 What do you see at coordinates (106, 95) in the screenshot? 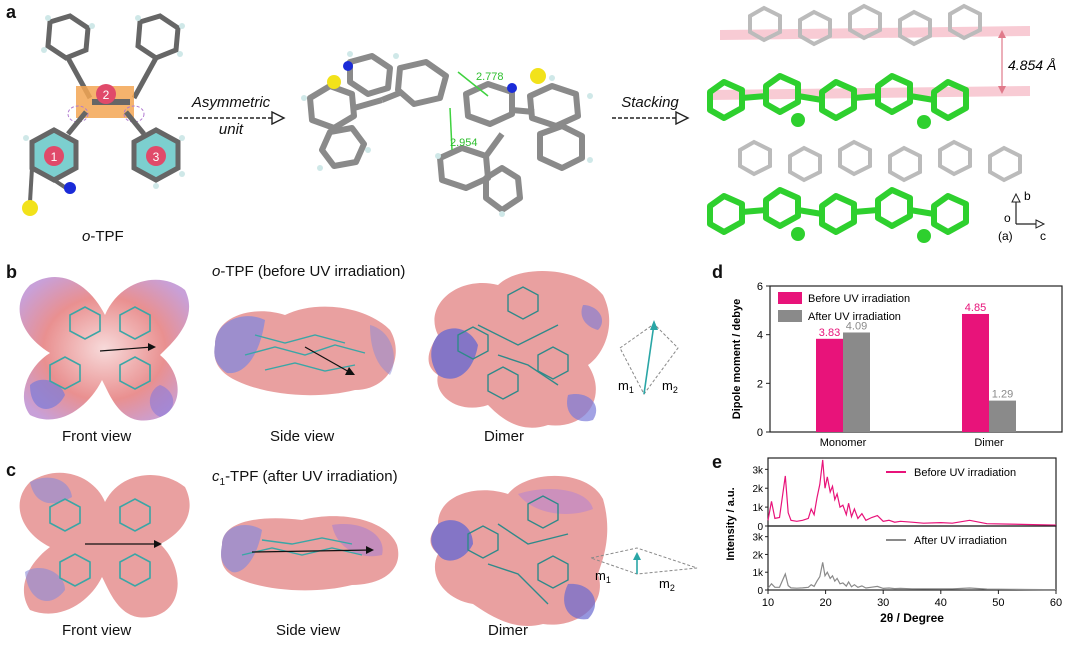
I see `ring-label-2: 2` at bounding box center [106, 95].